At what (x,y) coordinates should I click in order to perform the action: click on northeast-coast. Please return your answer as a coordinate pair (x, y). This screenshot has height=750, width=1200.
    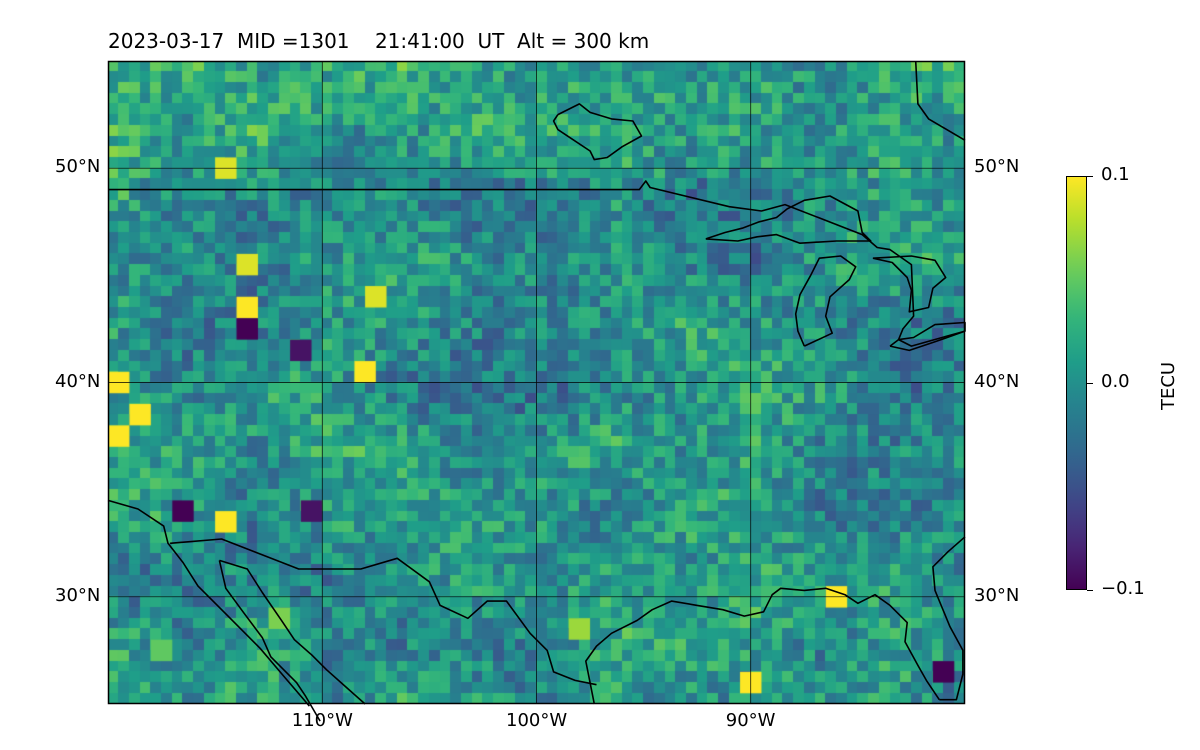
    Looking at the image, I should click on (940, 100).